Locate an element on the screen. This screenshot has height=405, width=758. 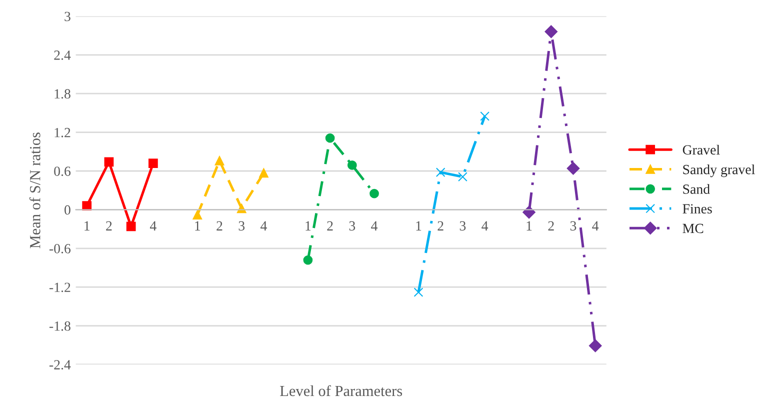
legend-label: Sandy gravel is located at coordinates (719, 171).